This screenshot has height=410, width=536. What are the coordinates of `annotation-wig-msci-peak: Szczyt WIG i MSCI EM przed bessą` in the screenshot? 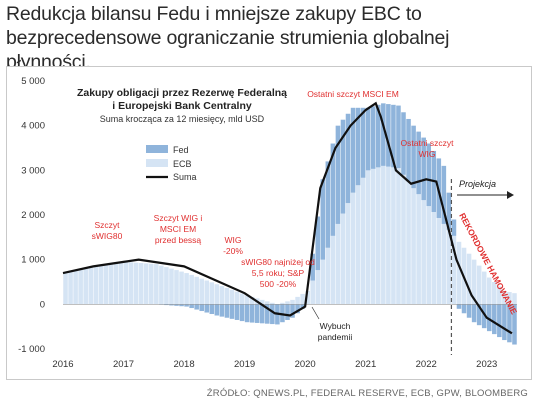 It's located at (178, 229).